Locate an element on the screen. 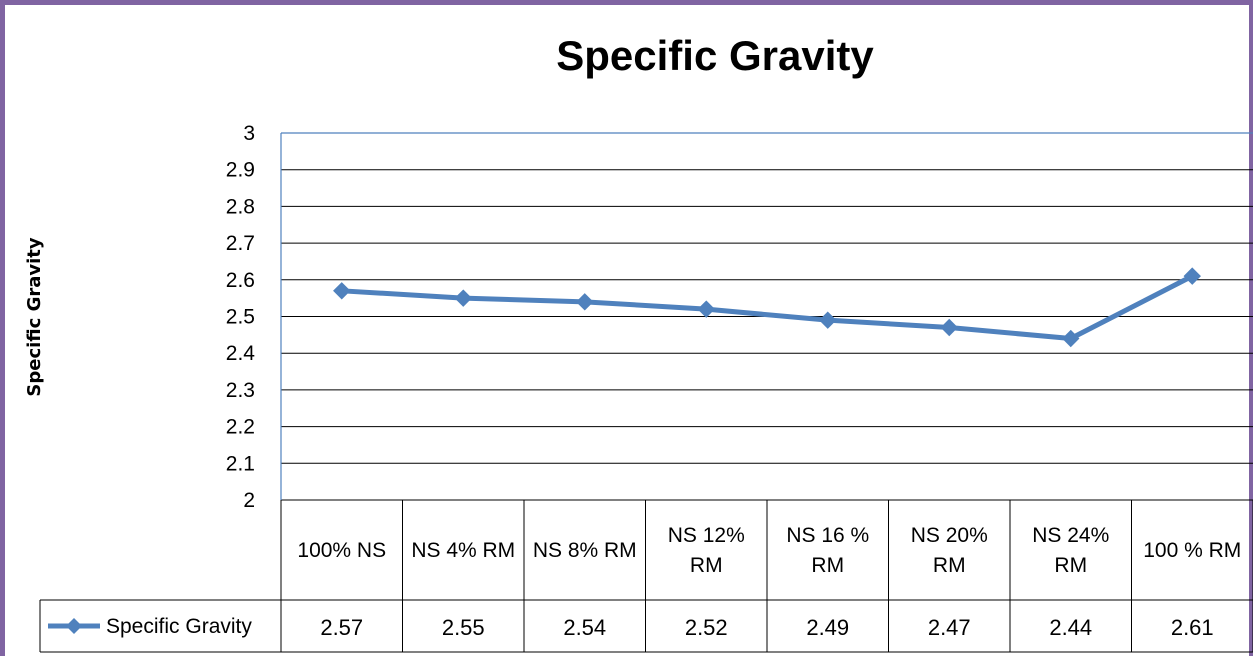  category-label: 100% NS is located at coordinates (341, 550).